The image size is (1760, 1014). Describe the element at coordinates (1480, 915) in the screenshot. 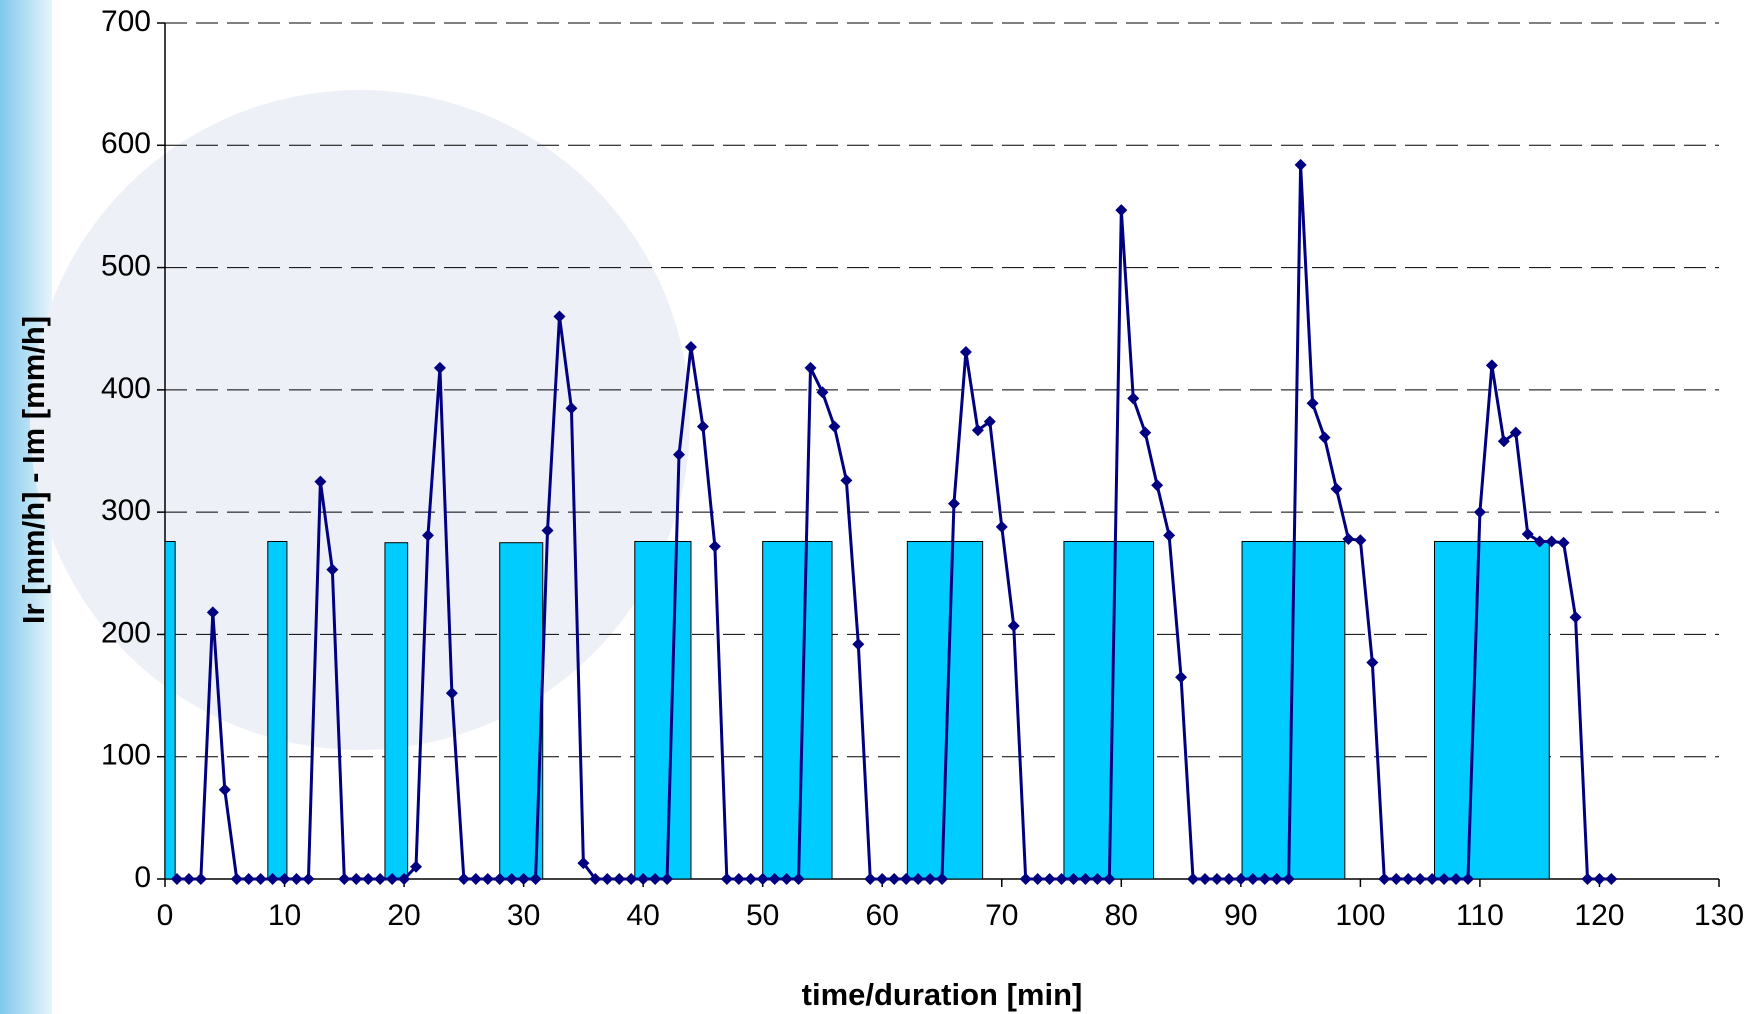

I see `x-tick-label: 110` at that location.